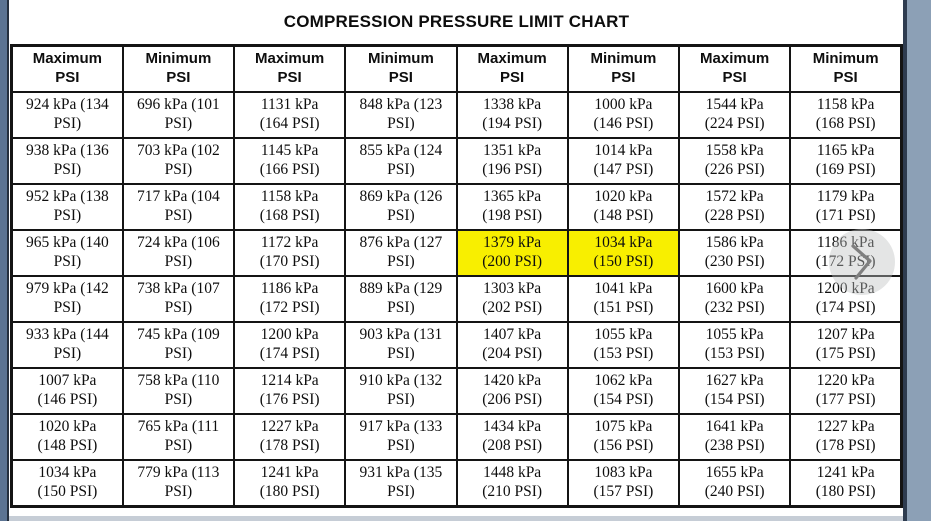 This screenshot has height=521, width=931. I want to click on table-cell: 855 kPa (124 PSI), so click(401, 161).